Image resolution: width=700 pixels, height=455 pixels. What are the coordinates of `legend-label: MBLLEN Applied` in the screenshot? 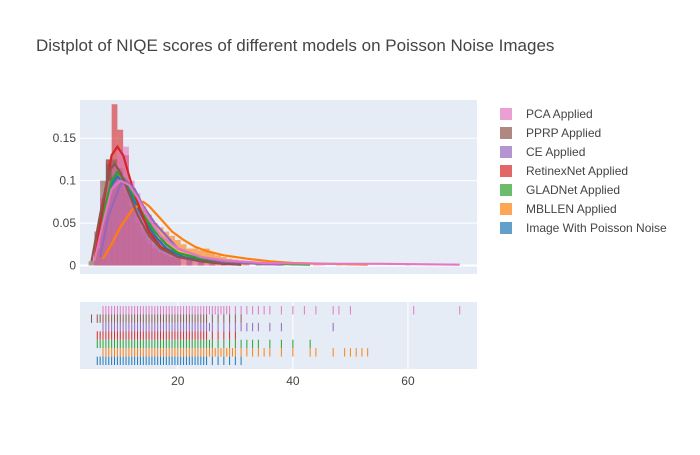 It's located at (571, 209).